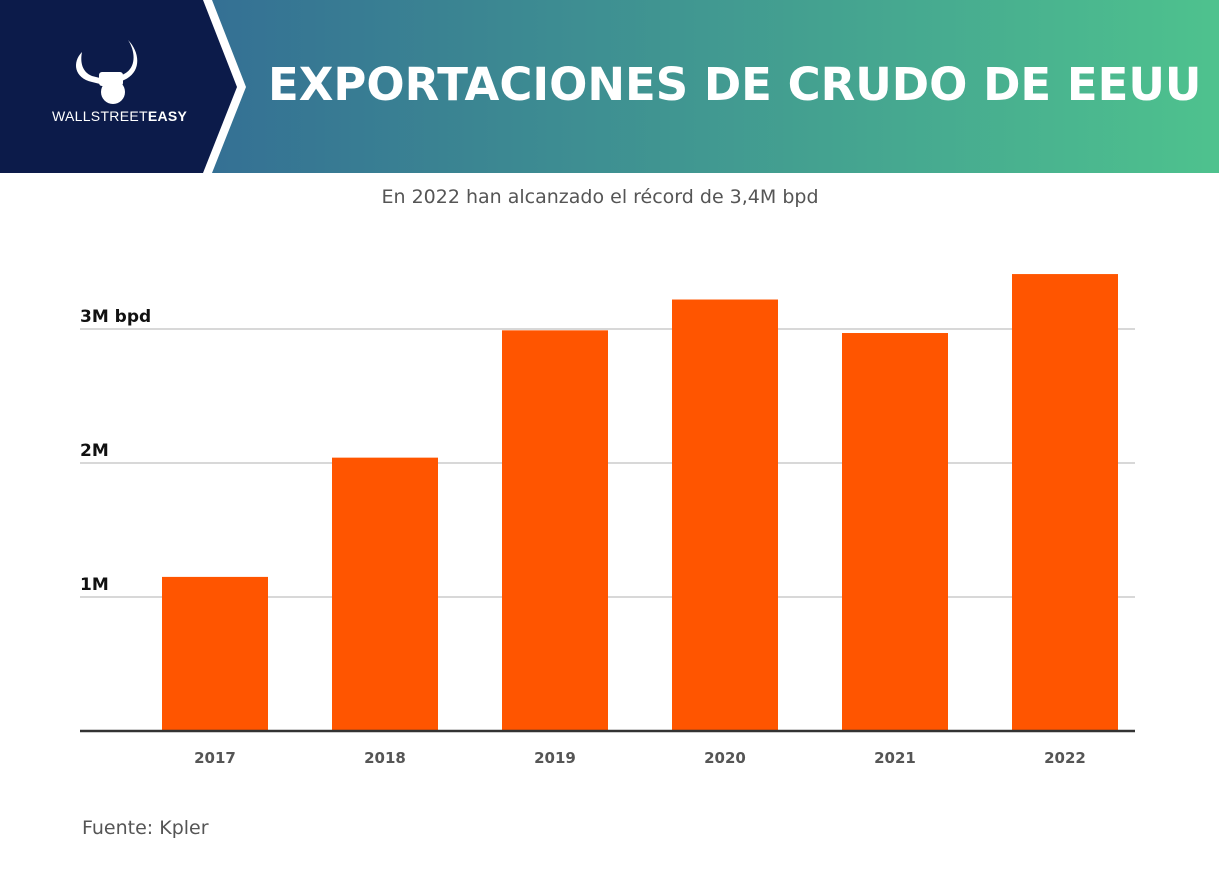  Describe the element at coordinates (555, 758) in the screenshot. I see `x-tick-label: 2019` at that location.